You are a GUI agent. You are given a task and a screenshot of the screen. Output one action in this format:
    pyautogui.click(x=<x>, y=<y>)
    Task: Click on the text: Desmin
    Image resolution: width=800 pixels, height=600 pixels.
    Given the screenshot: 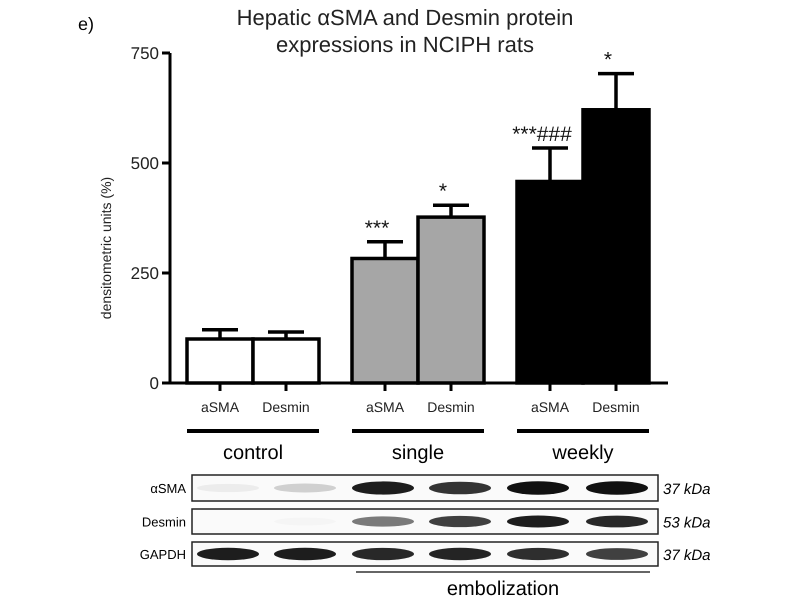 What is the action you would take?
    pyautogui.click(x=164, y=522)
    